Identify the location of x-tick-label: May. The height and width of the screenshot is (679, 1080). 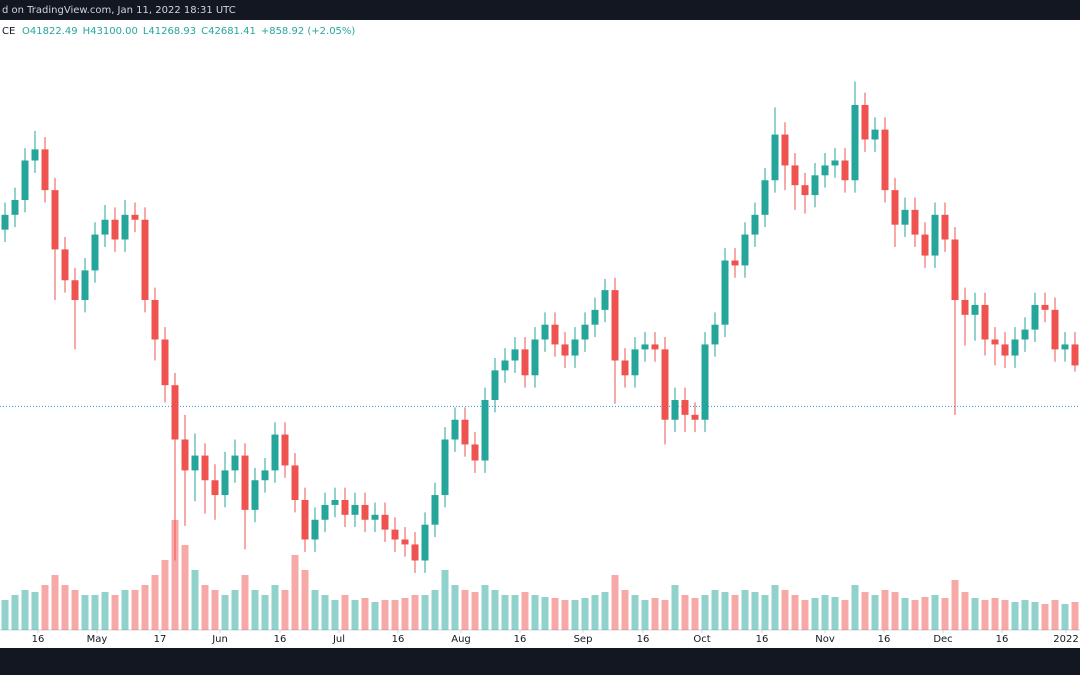
(97, 639).